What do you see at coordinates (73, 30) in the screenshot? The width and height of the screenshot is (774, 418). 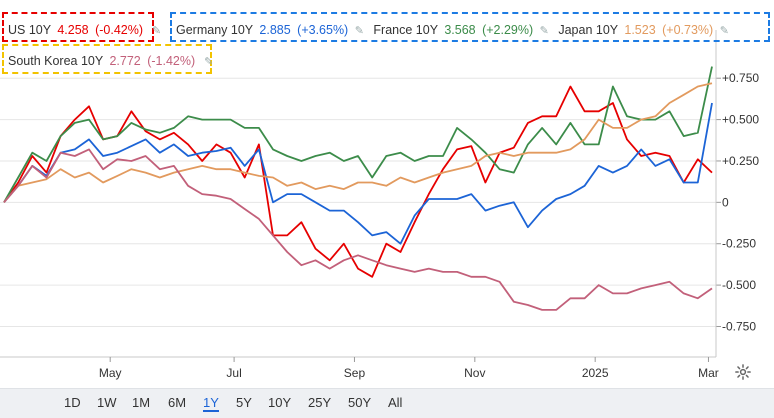 I see `legend-us-value: 4.258` at bounding box center [73, 30].